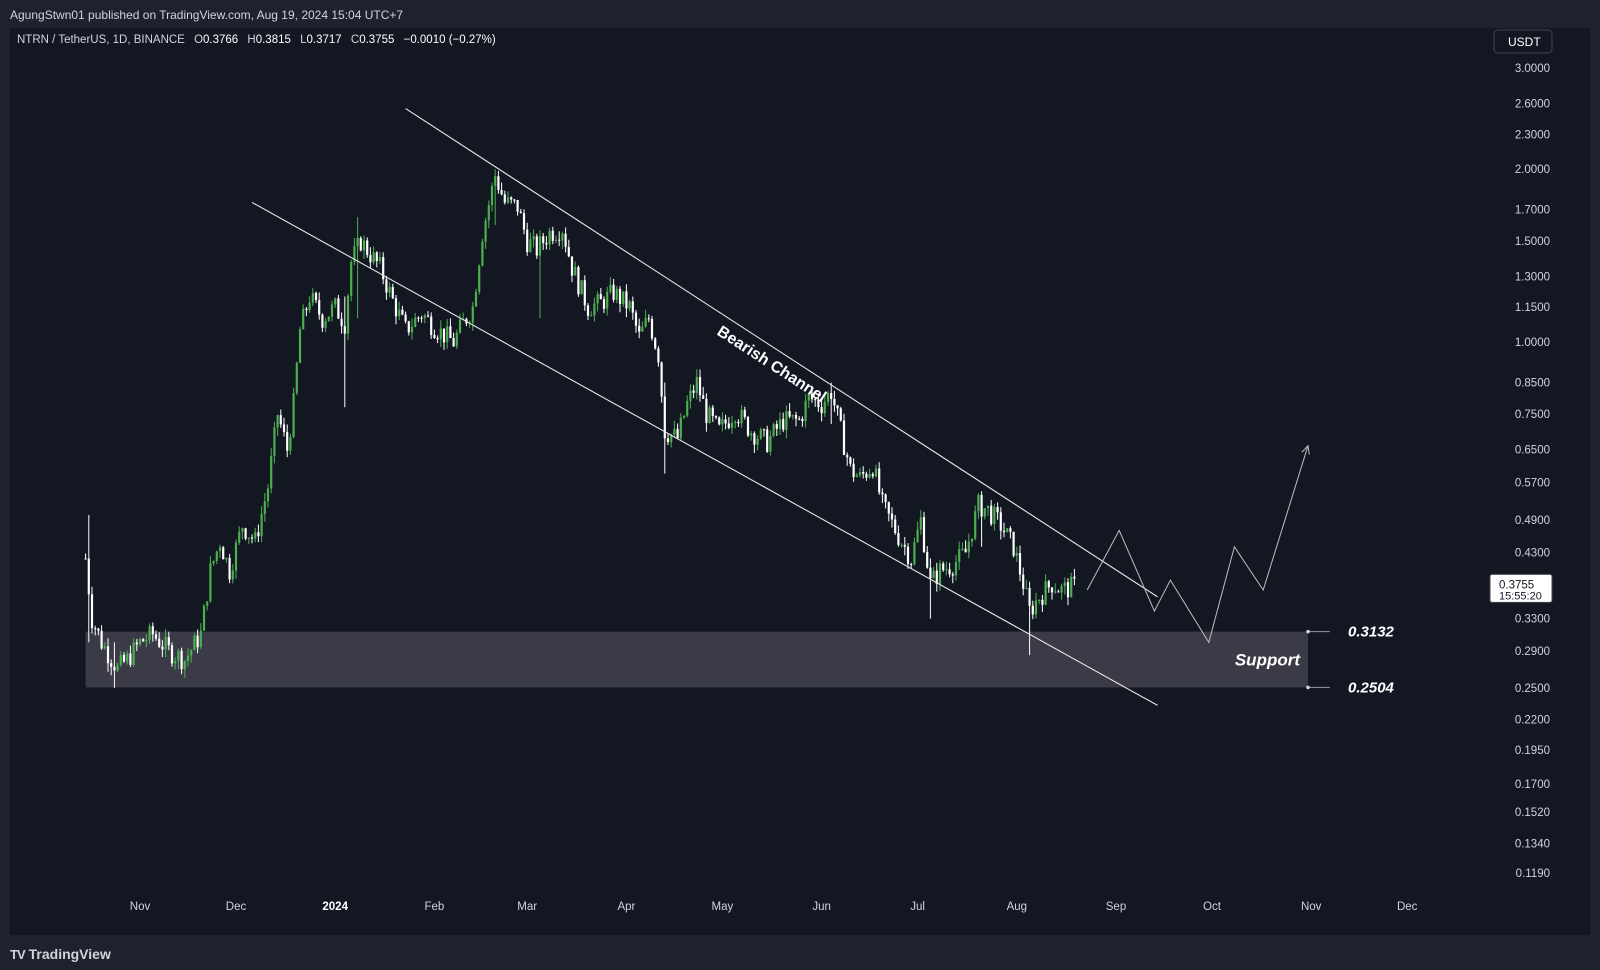  I want to click on x-tick-label: Jul, so click(917, 907).